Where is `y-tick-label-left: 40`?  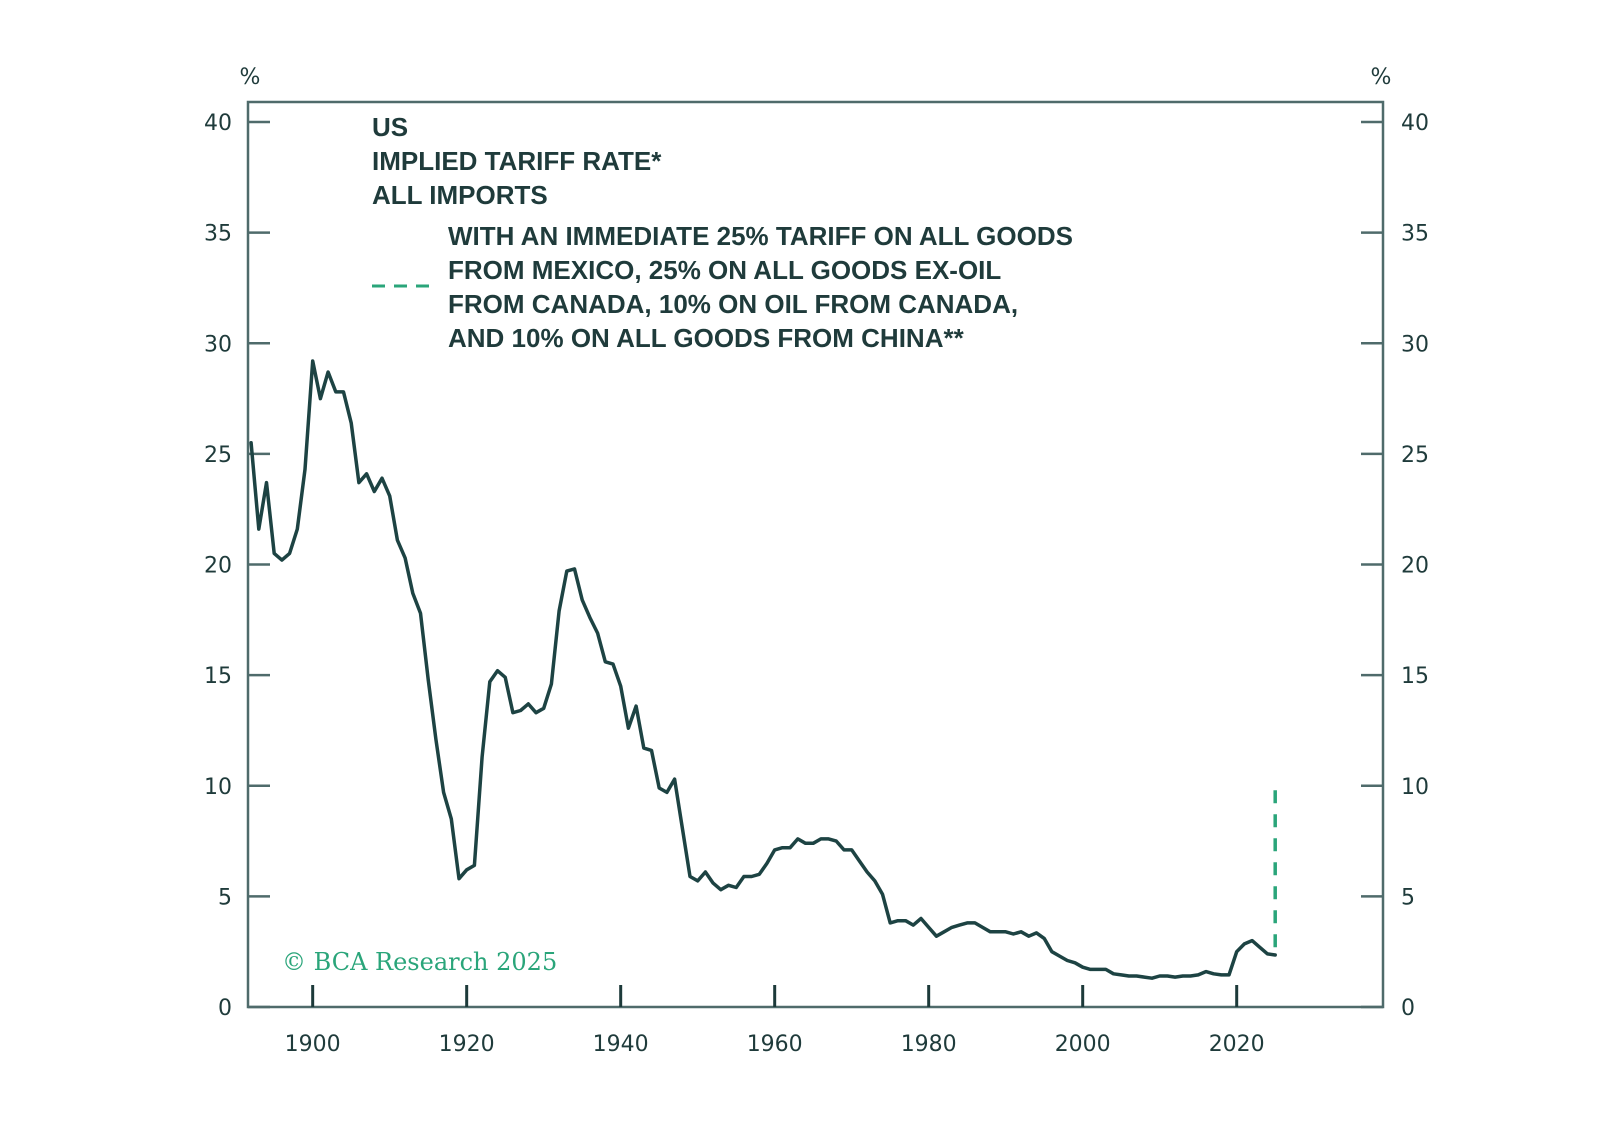 y-tick-label-left: 40 is located at coordinates (218, 123).